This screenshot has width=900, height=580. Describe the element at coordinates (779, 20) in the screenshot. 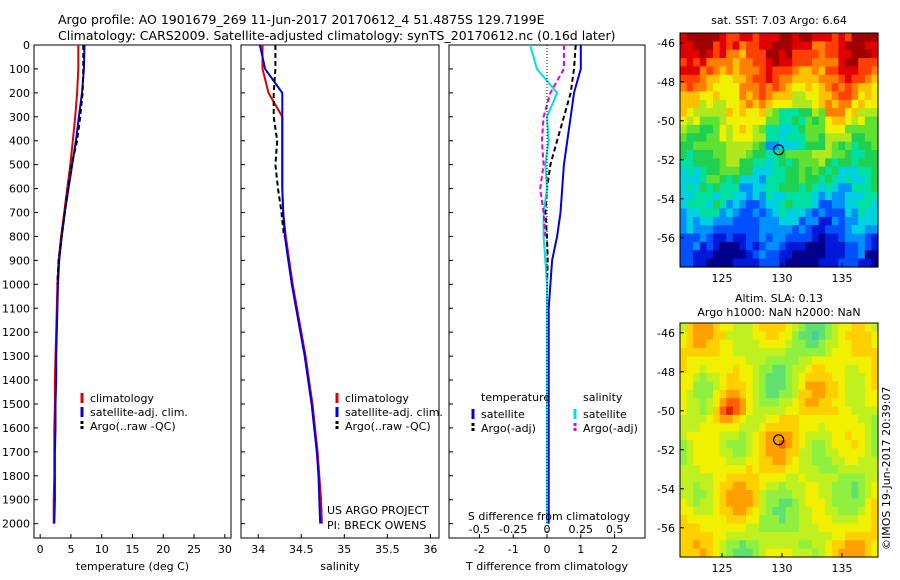

I see `sst-map-title: sat. SST: 7.03 Argo: 6.64` at that location.